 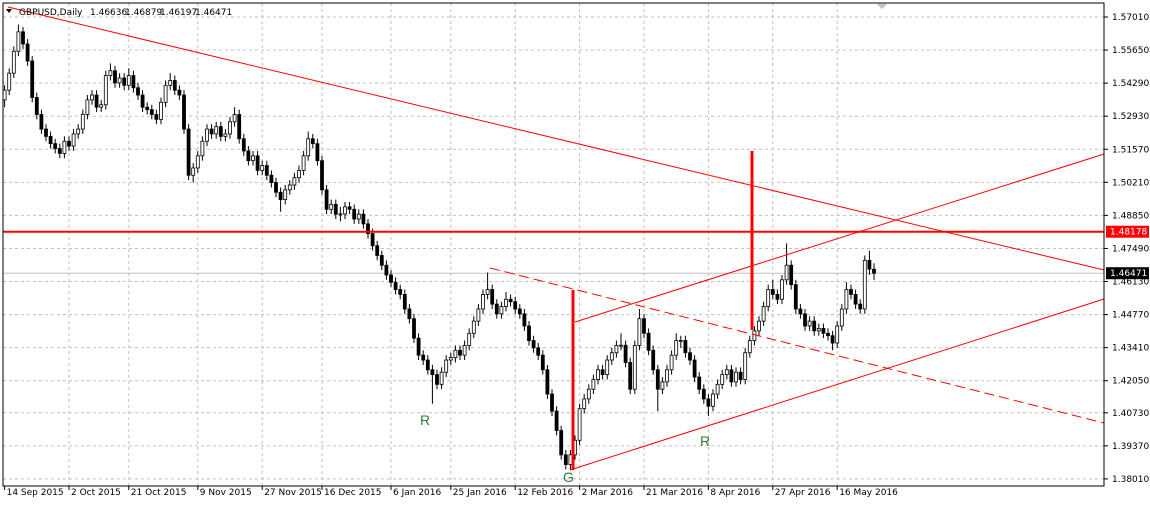 What do you see at coordinates (293, 493) in the screenshot?
I see `x-tick-label: 27 Nov 2015` at bounding box center [293, 493].